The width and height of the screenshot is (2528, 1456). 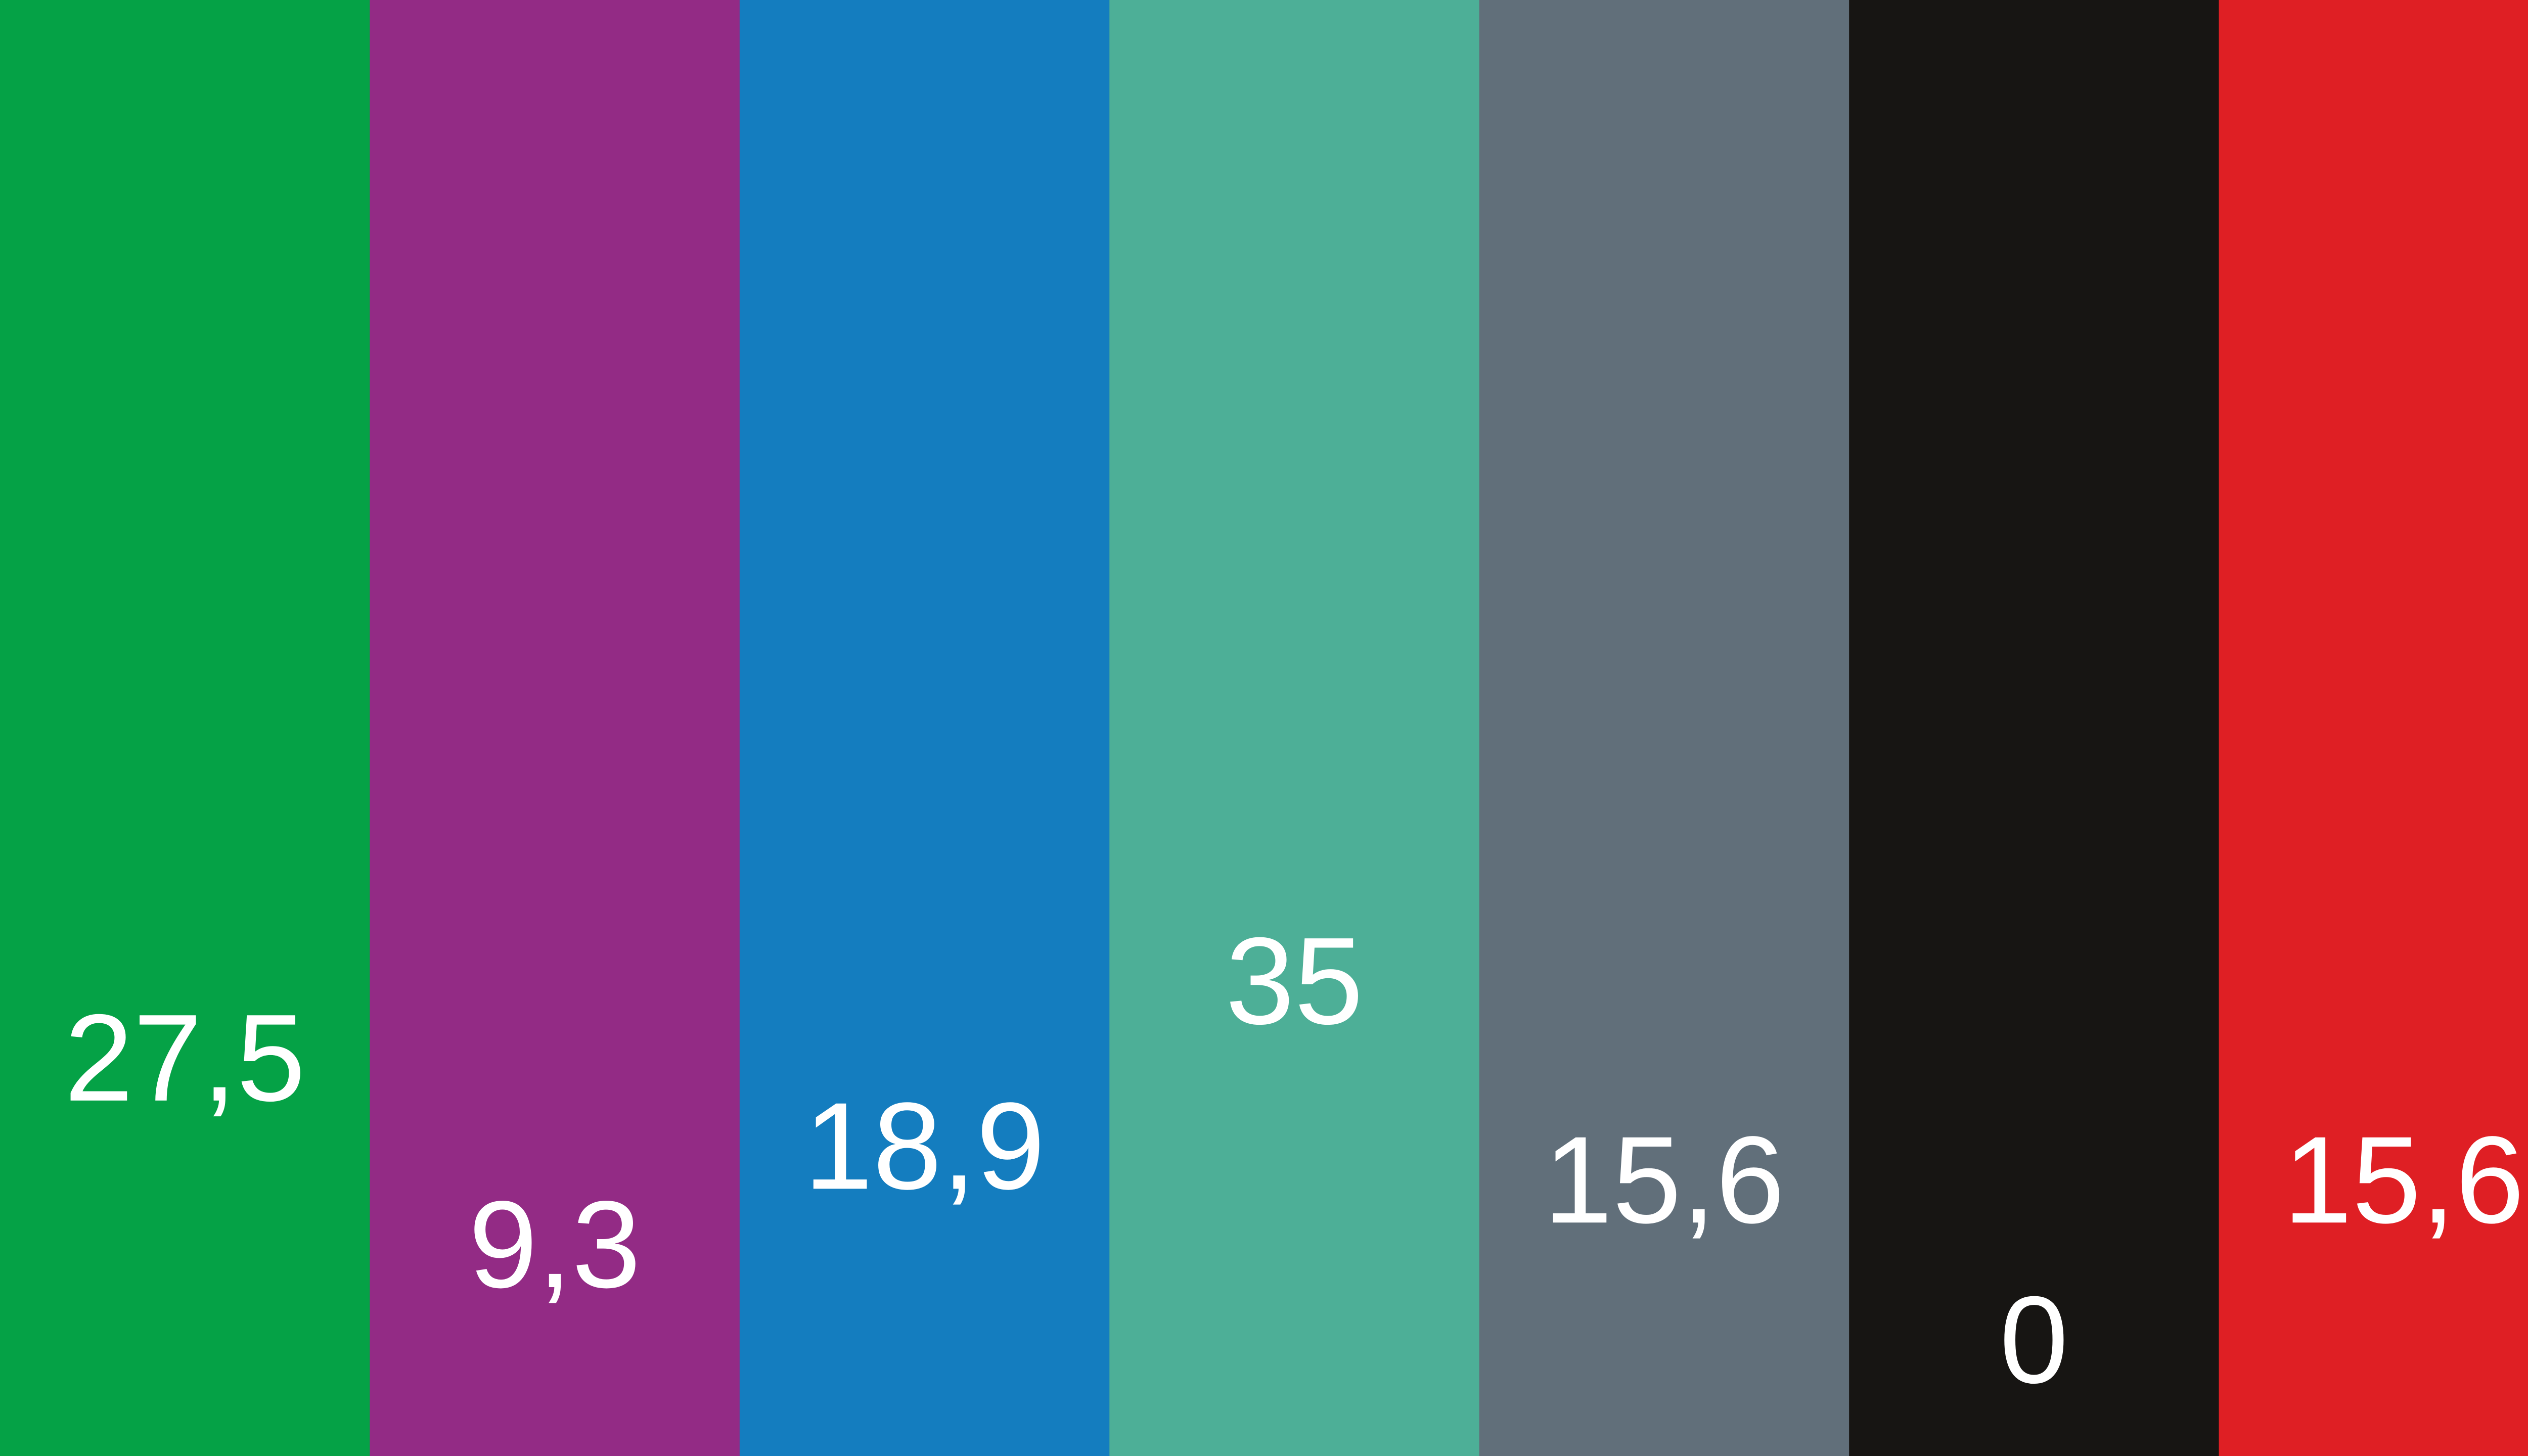 I want to click on data-label-1: 27,5, so click(x=185, y=1057).